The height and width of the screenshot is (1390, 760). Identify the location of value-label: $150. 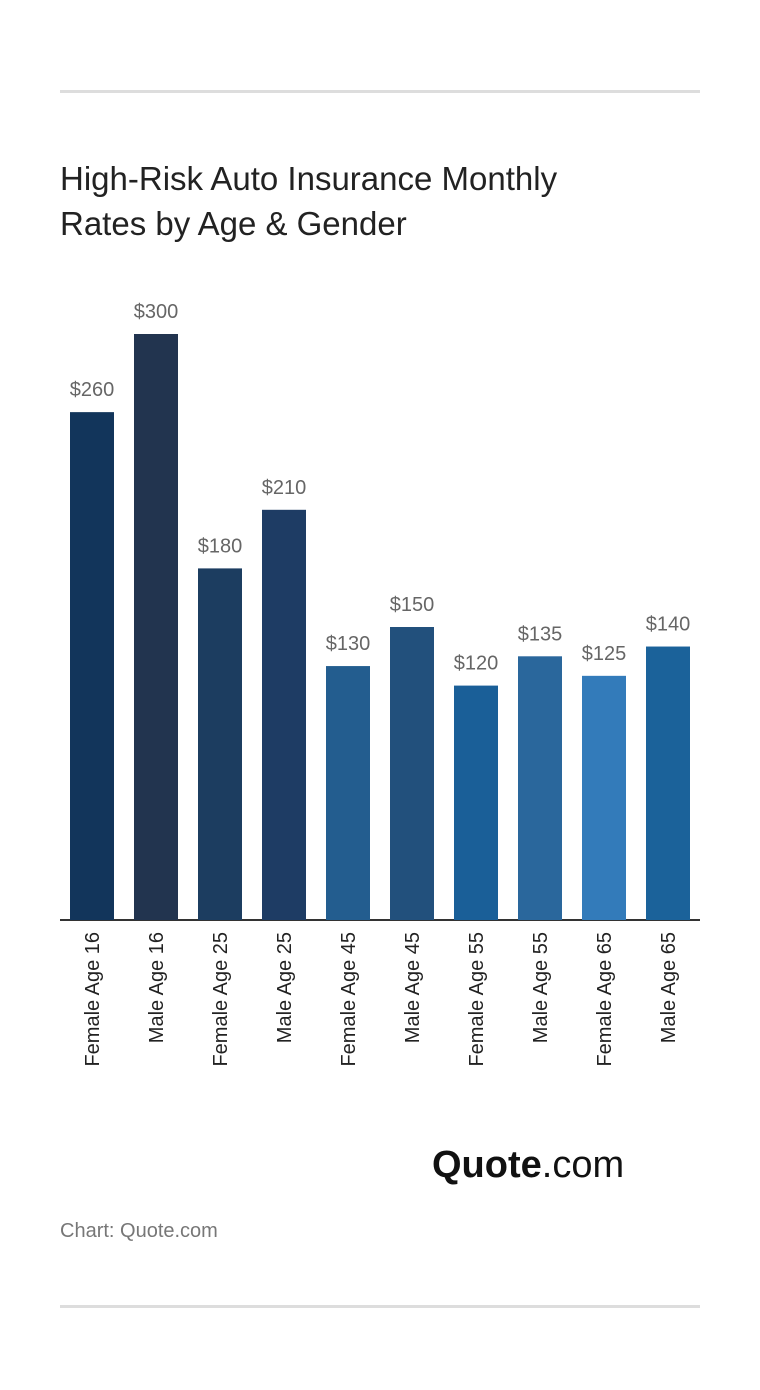
(412, 605).